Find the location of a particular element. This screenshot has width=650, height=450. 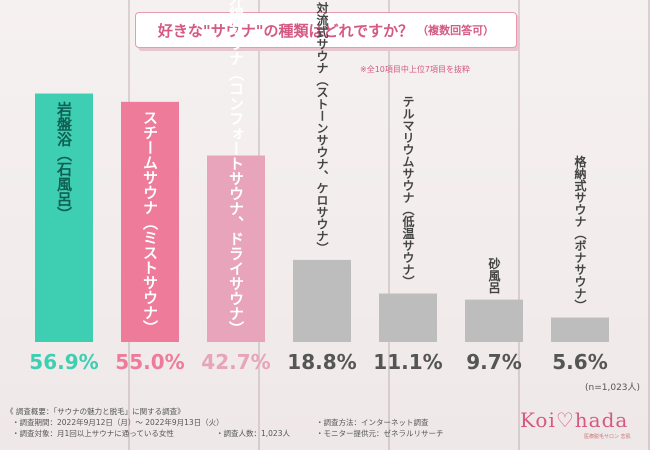

footer-count: ・調査人数：1,023人 is located at coordinates (253, 433).